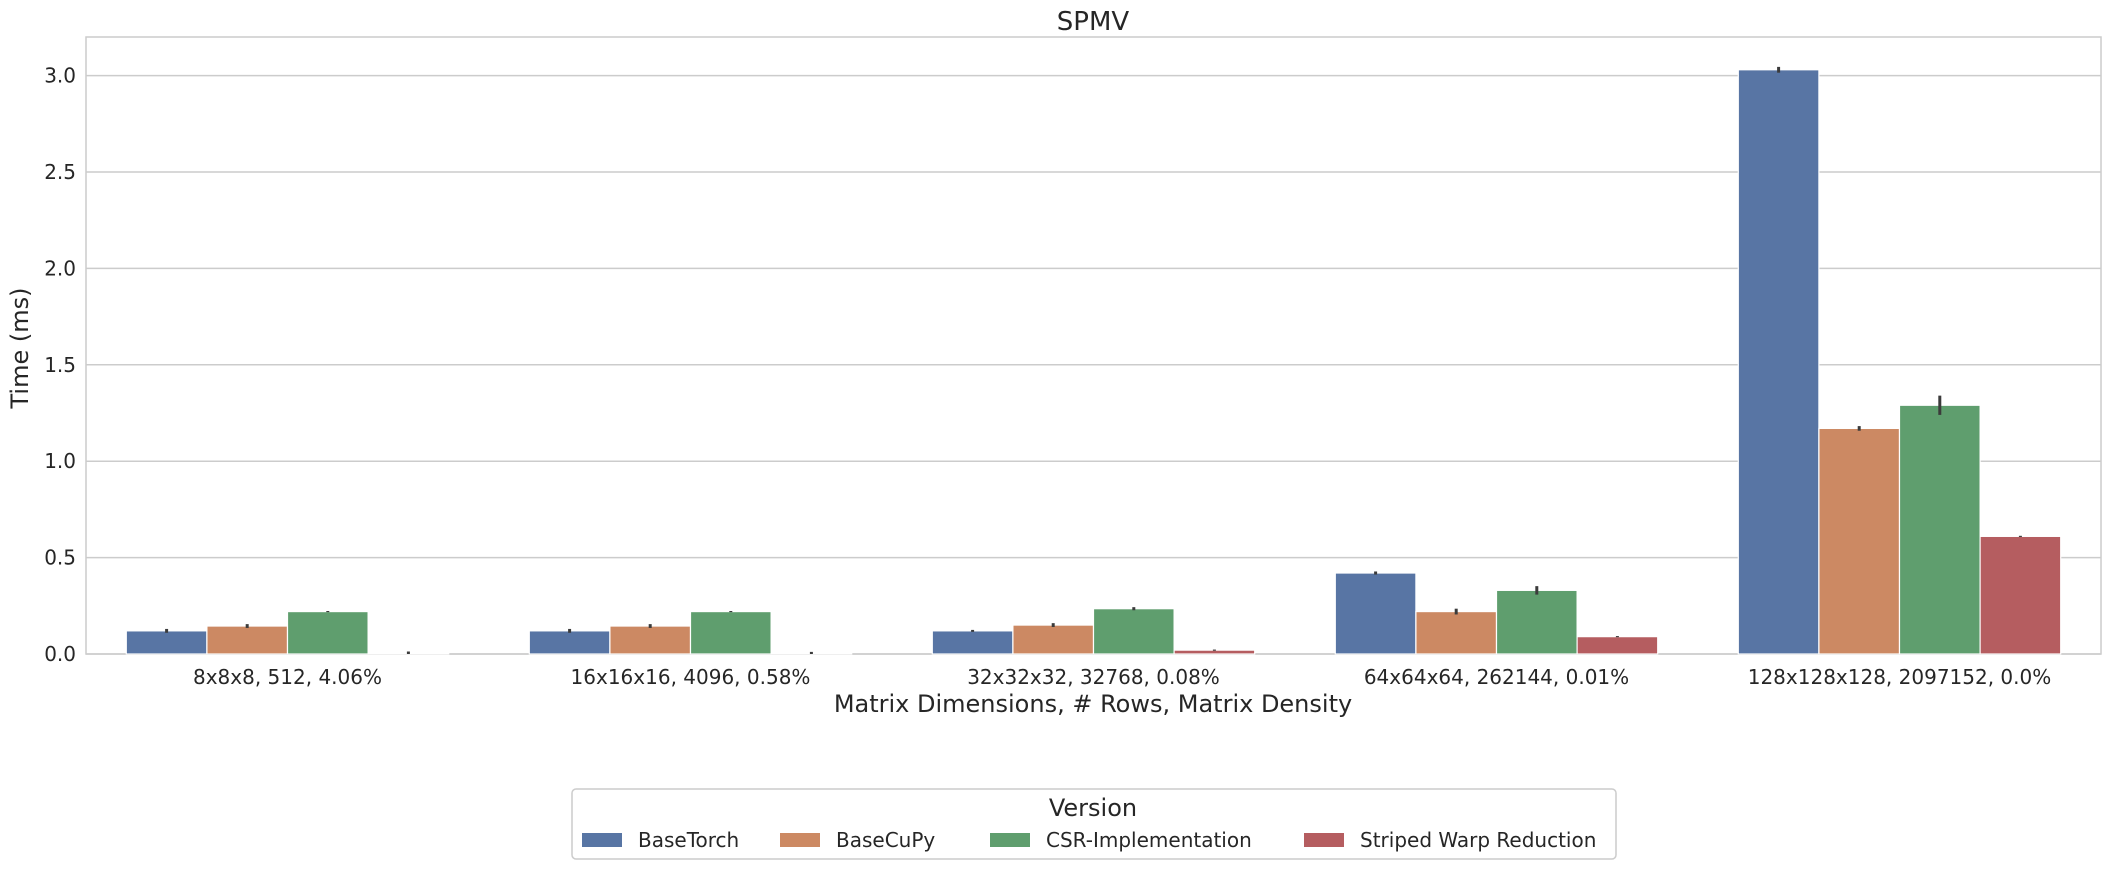 The width and height of the screenshot is (2110, 869). What do you see at coordinates (60, 76) in the screenshot?
I see `y-tick-label: 3.0` at bounding box center [60, 76].